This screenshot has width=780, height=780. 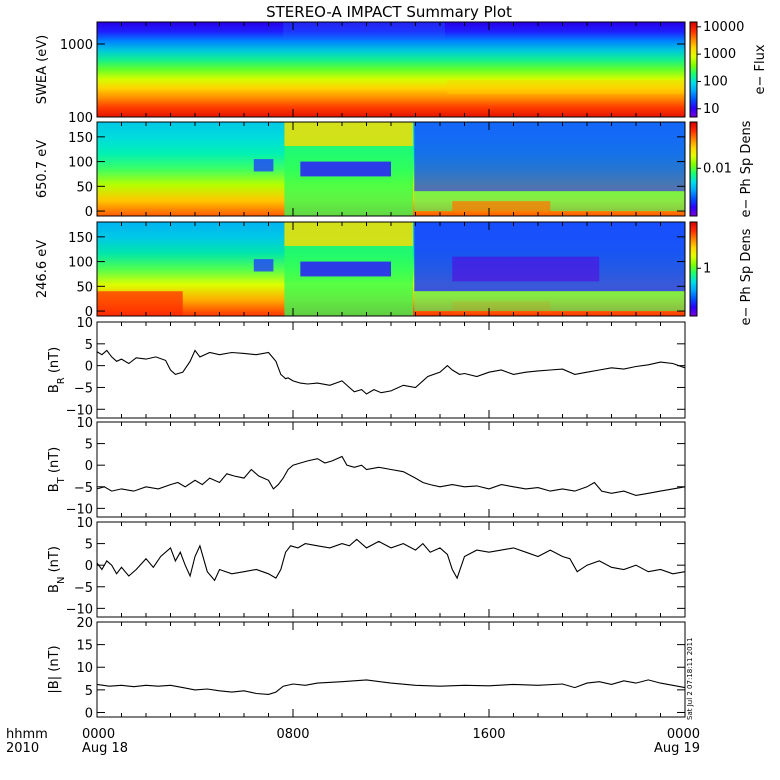 What do you see at coordinates (22, 748) in the screenshot?
I see `time-axis-row2-label: 2010` at bounding box center [22, 748].